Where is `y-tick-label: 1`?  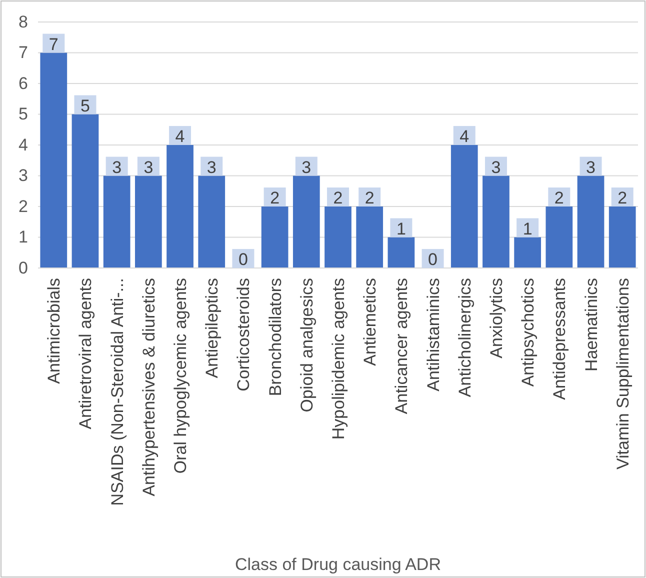 y-tick-label: 1 is located at coordinates (23, 237).